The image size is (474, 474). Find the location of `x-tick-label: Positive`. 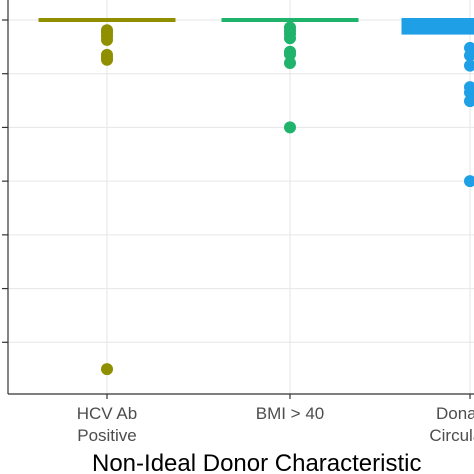

x-tick-label: Positive is located at coordinates (107, 435).